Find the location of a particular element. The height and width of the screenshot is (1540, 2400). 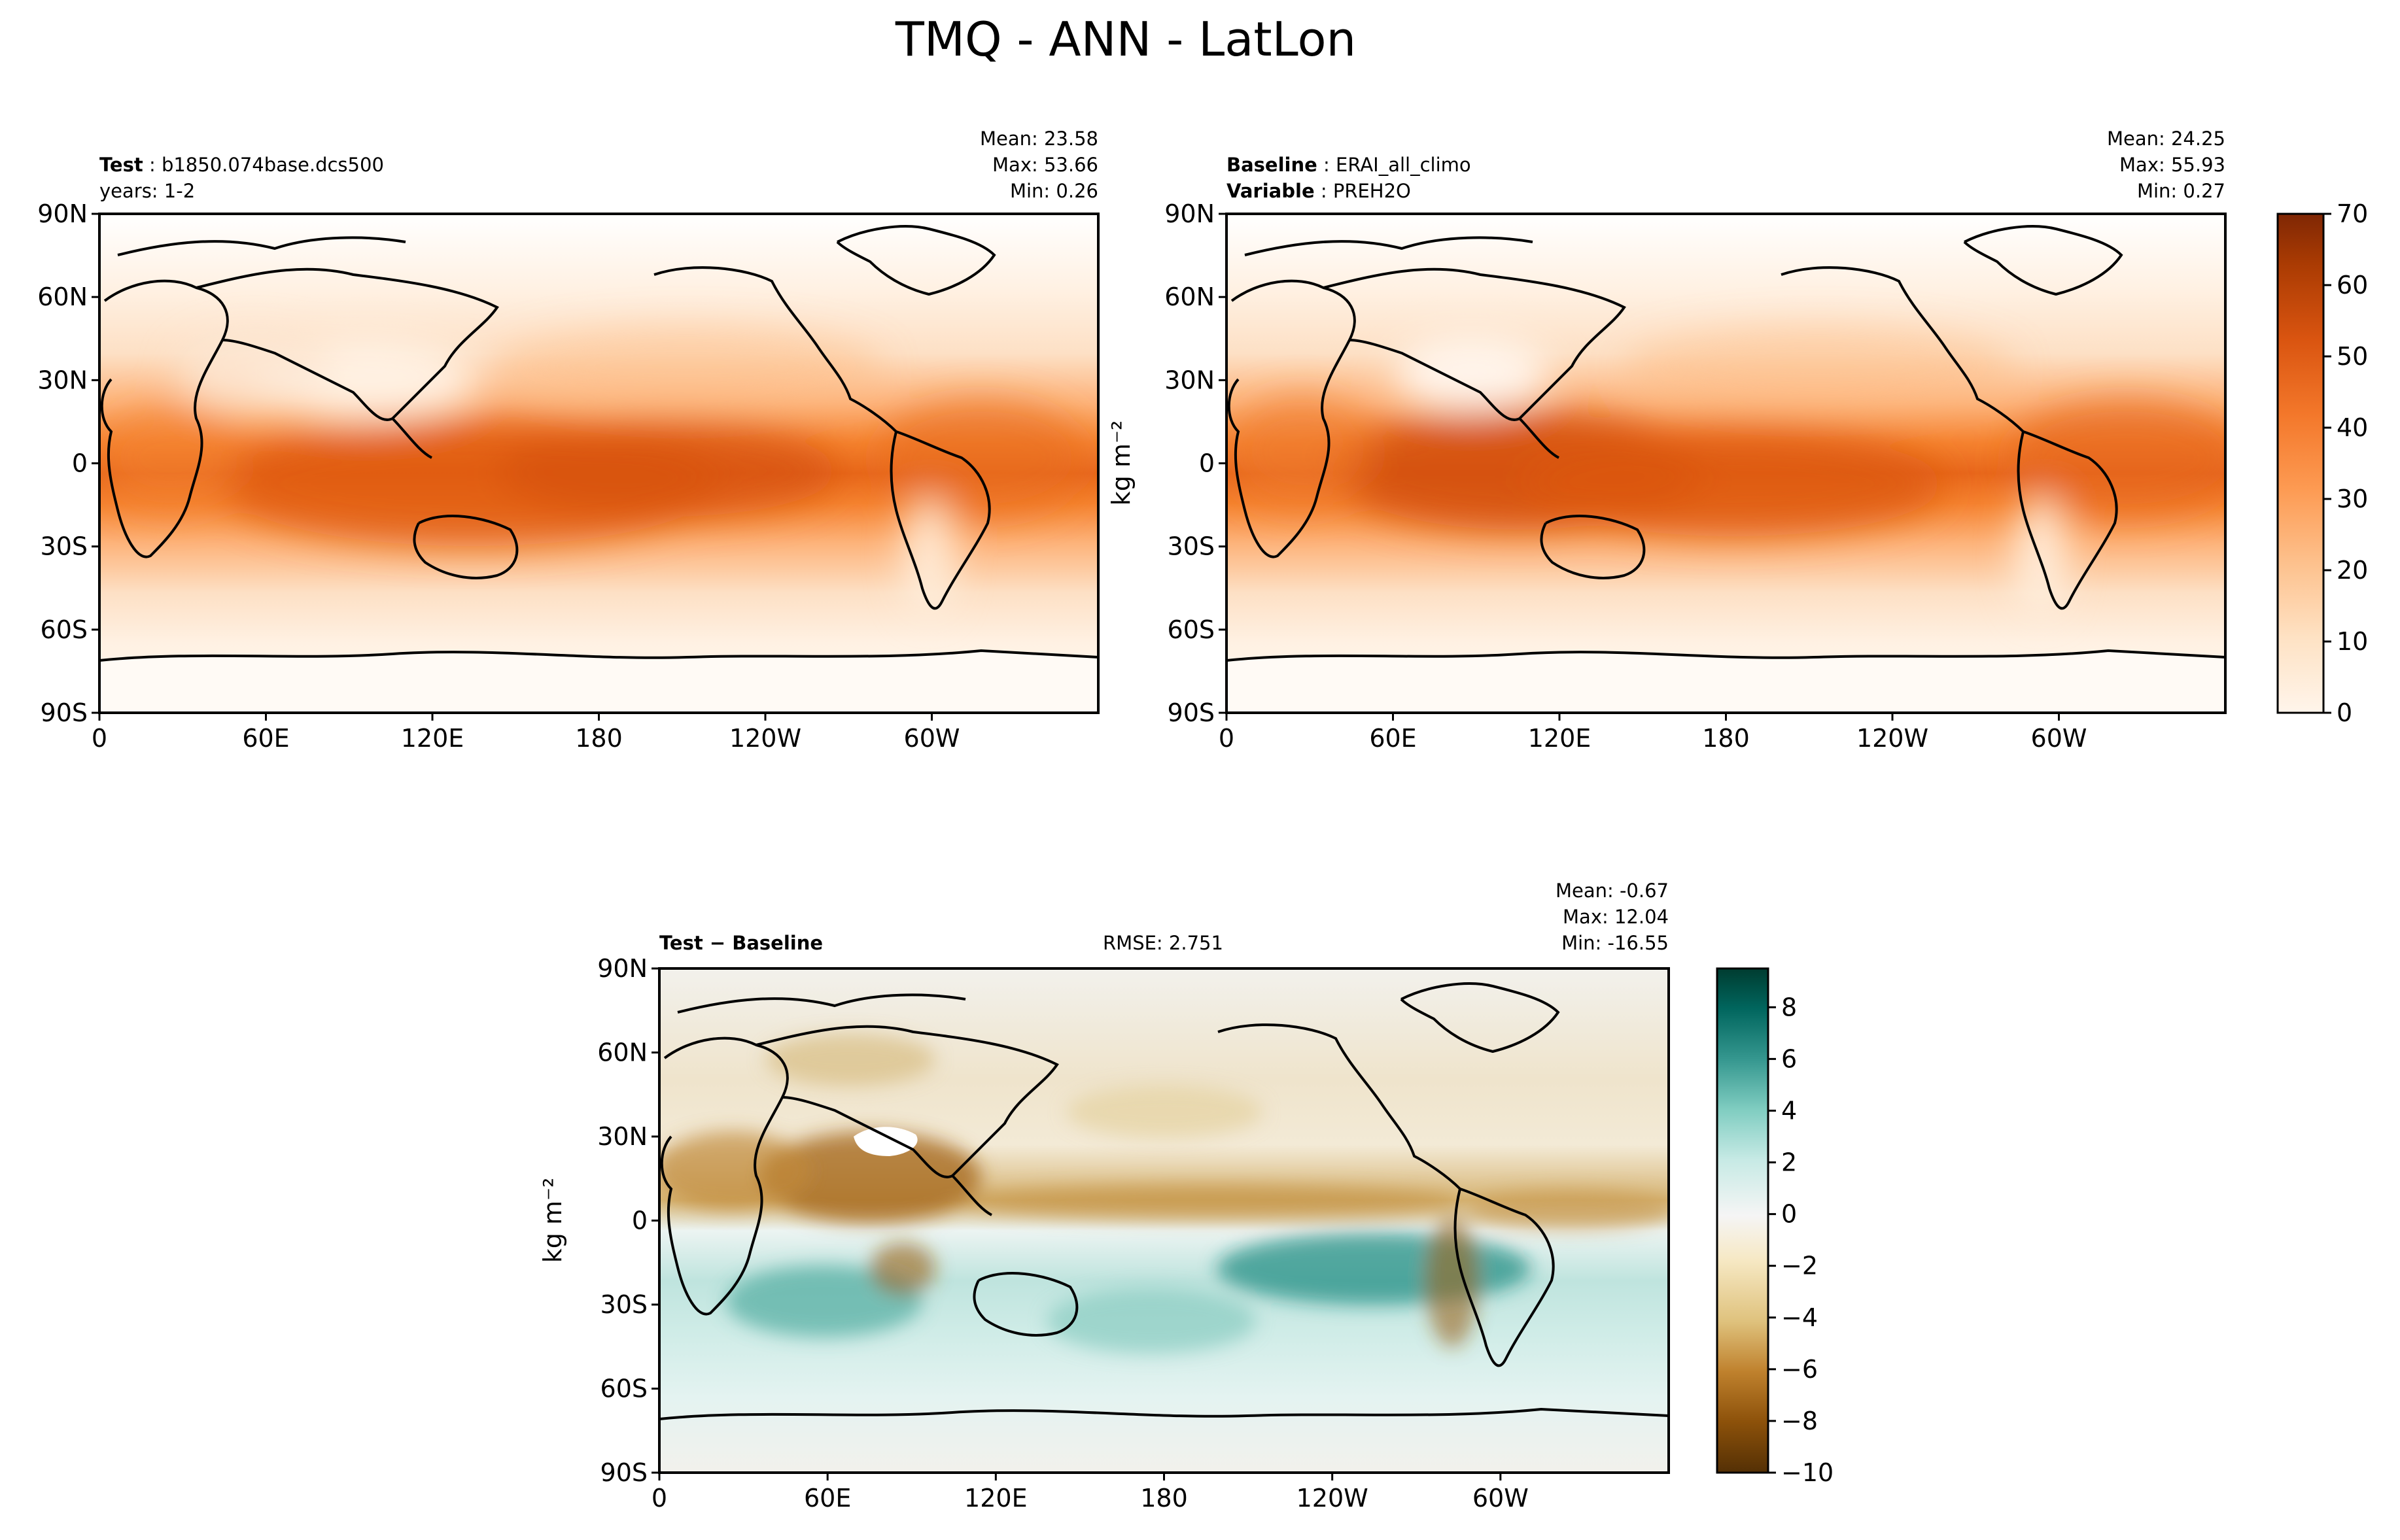

panel-diff-yticks: 90N 60N 30N 0 30S 60S 90S is located at coordinates (628, 1220).